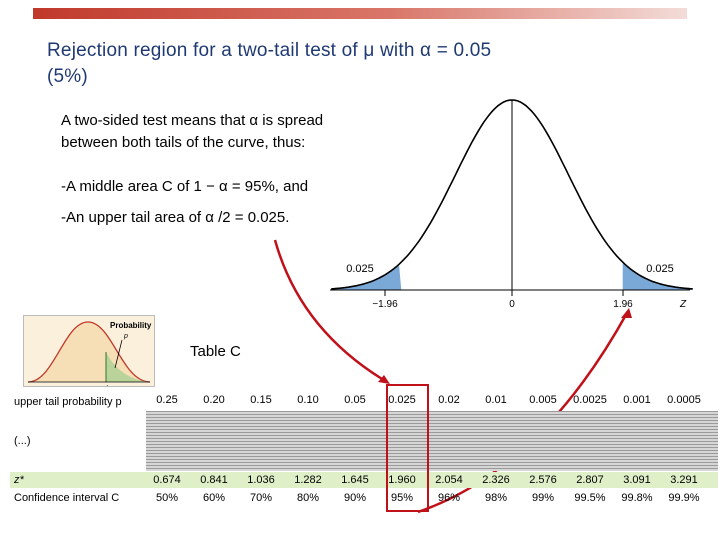 This screenshot has width=720, height=540. What do you see at coordinates (330, 311) in the screenshot?
I see `arrow-to-table-line` at bounding box center [330, 311].